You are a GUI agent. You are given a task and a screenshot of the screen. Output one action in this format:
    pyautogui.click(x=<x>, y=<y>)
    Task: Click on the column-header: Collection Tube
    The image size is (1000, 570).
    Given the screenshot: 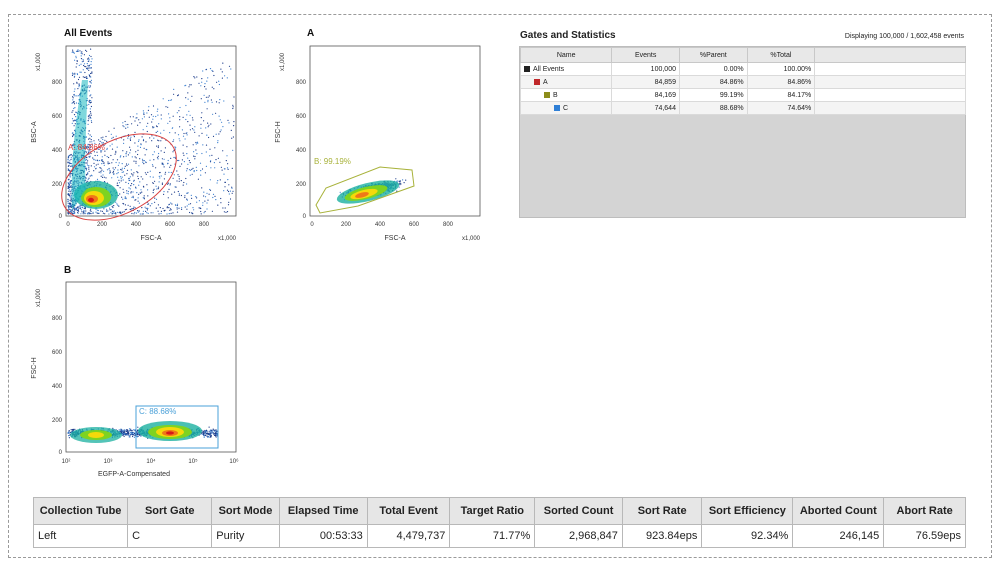 What is the action you would take?
    pyautogui.click(x=80, y=511)
    